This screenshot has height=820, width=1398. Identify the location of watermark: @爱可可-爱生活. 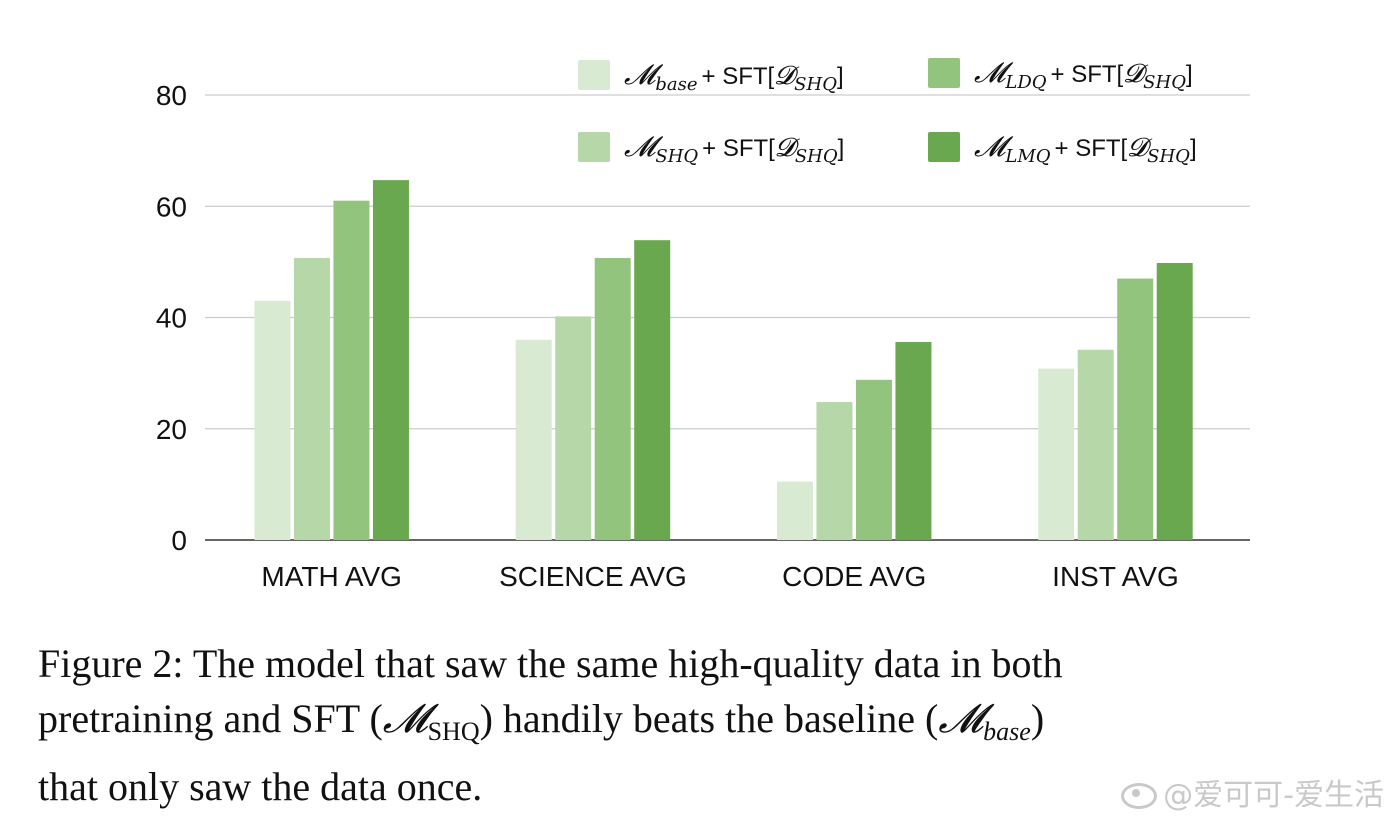
(1250, 792).